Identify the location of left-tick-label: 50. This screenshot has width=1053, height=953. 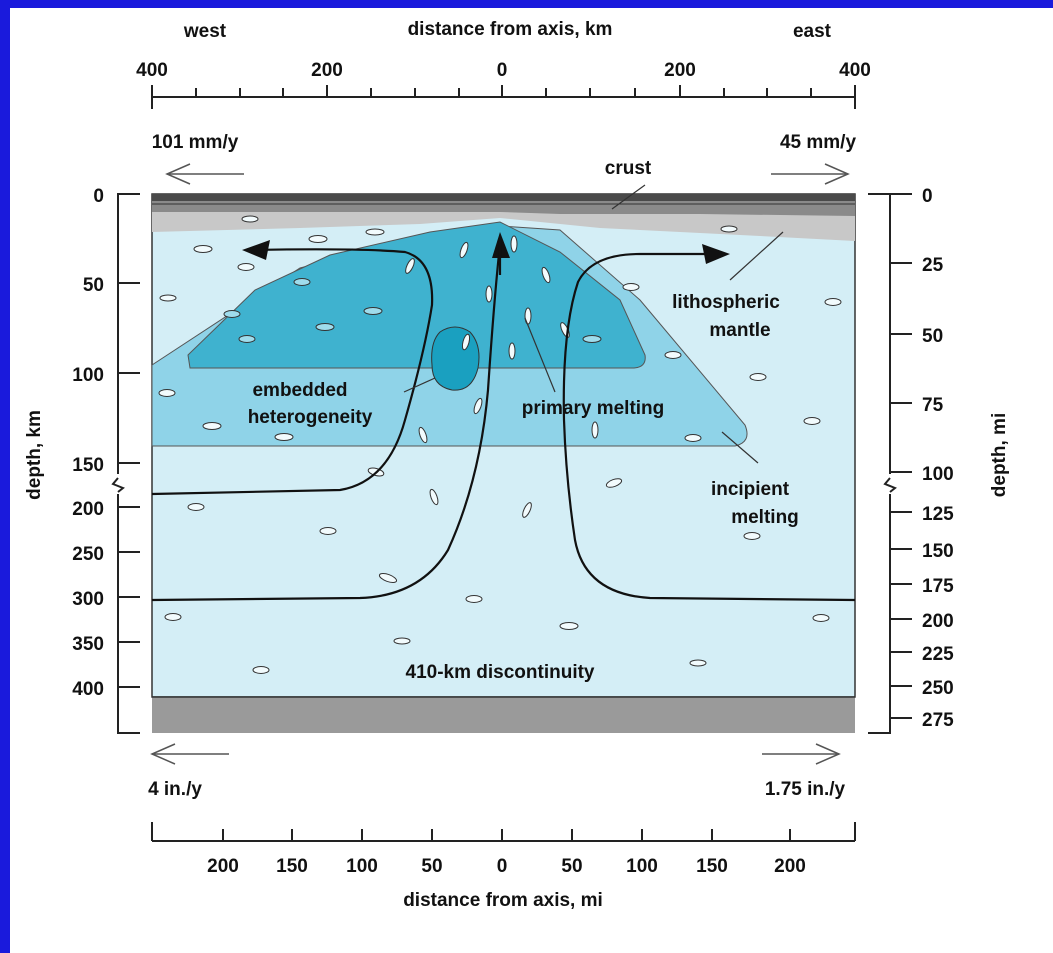
(93, 285).